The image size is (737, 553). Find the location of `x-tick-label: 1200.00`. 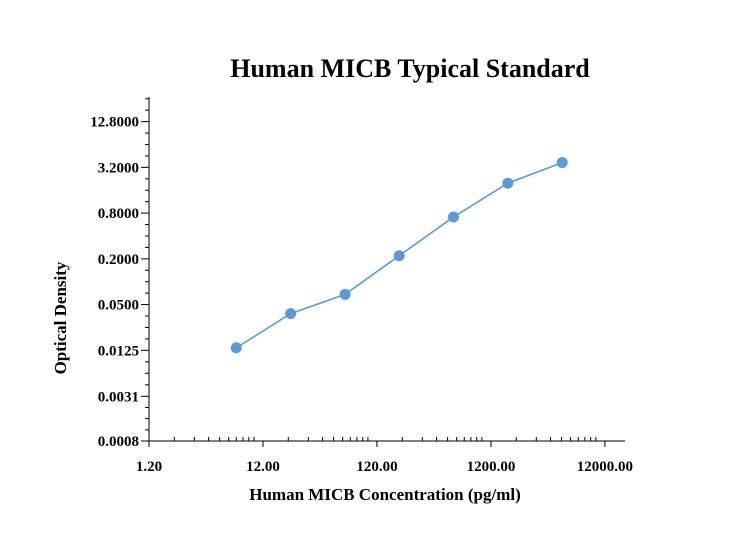

x-tick-label: 1200.00 is located at coordinates (491, 467).